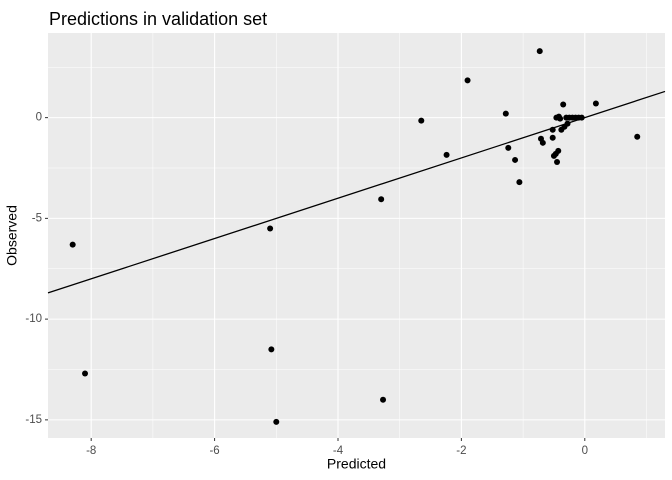 This screenshot has width=672, height=480. Describe the element at coordinates (12, 235) in the screenshot. I see `y-axis-title: Observed` at that location.